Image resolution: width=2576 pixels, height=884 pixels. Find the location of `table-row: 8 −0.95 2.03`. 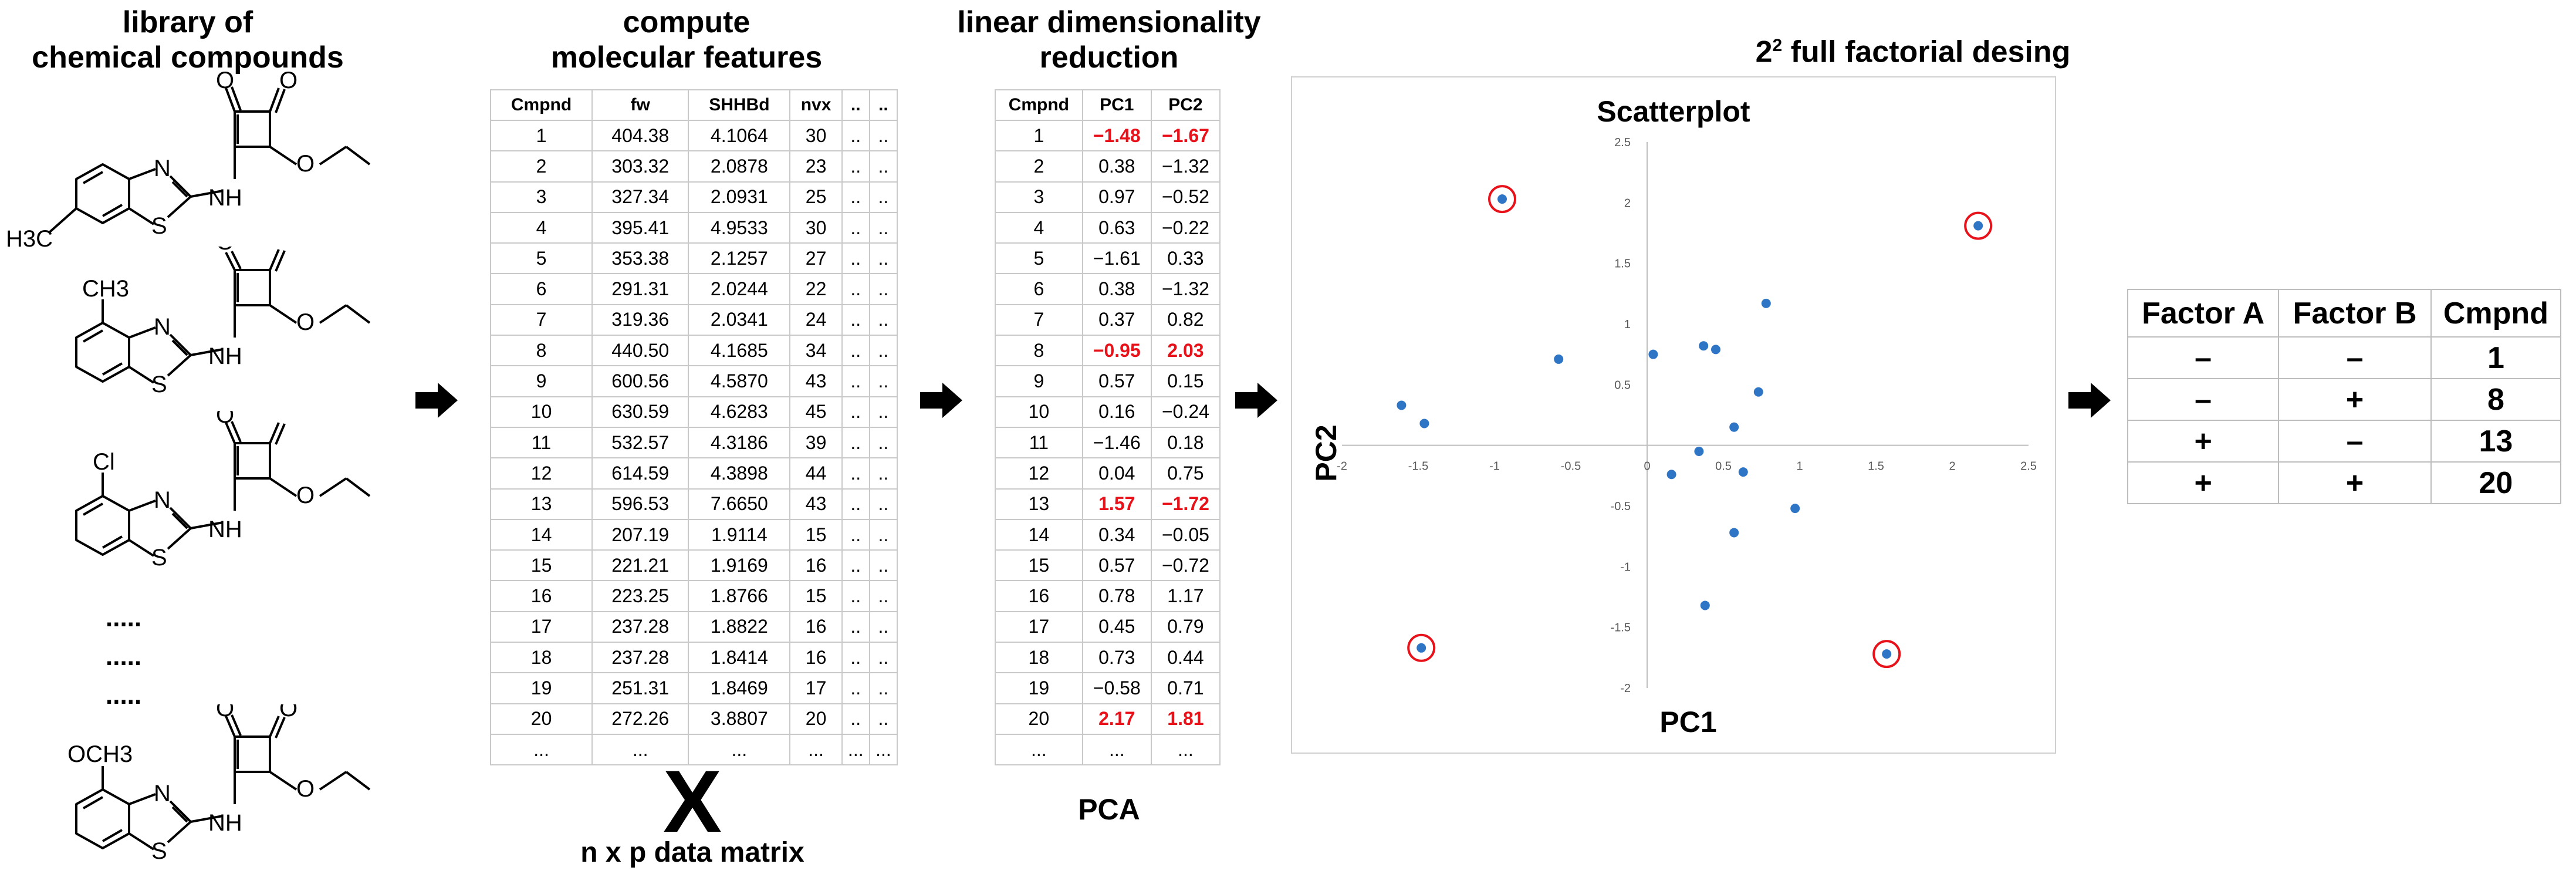

table-row: 8 −0.95 2.03 is located at coordinates (1108, 351).